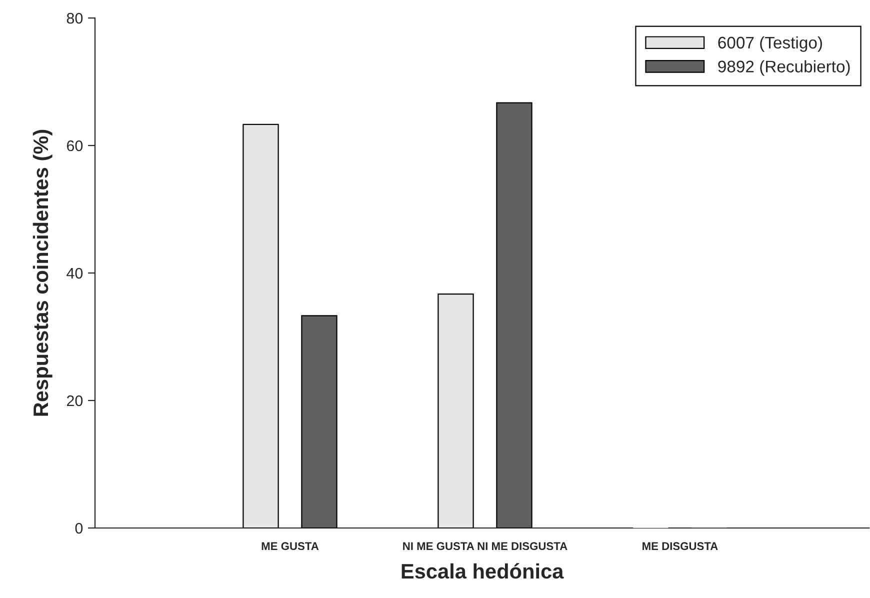  What do you see at coordinates (483, 571) in the screenshot?
I see `x-axis-title: Escala hedónica` at bounding box center [483, 571].